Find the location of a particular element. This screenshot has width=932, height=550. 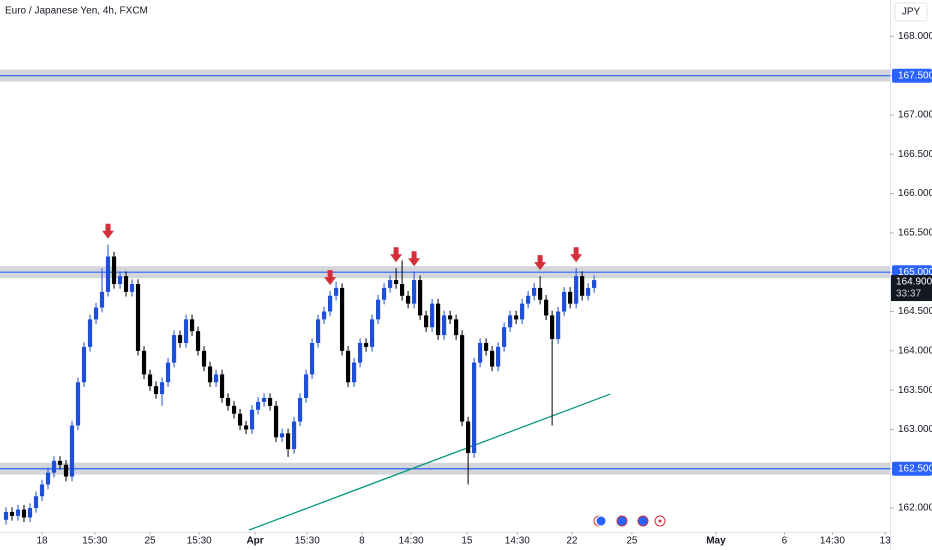

y-tick-label: 165.000 is located at coordinates (915, 272).